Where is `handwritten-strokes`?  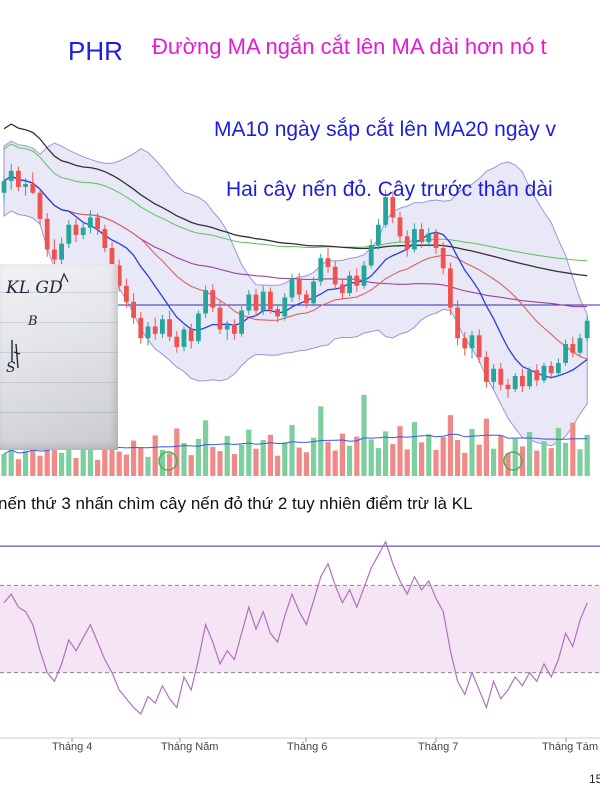 handwritten-strokes is located at coordinates (40, 320).